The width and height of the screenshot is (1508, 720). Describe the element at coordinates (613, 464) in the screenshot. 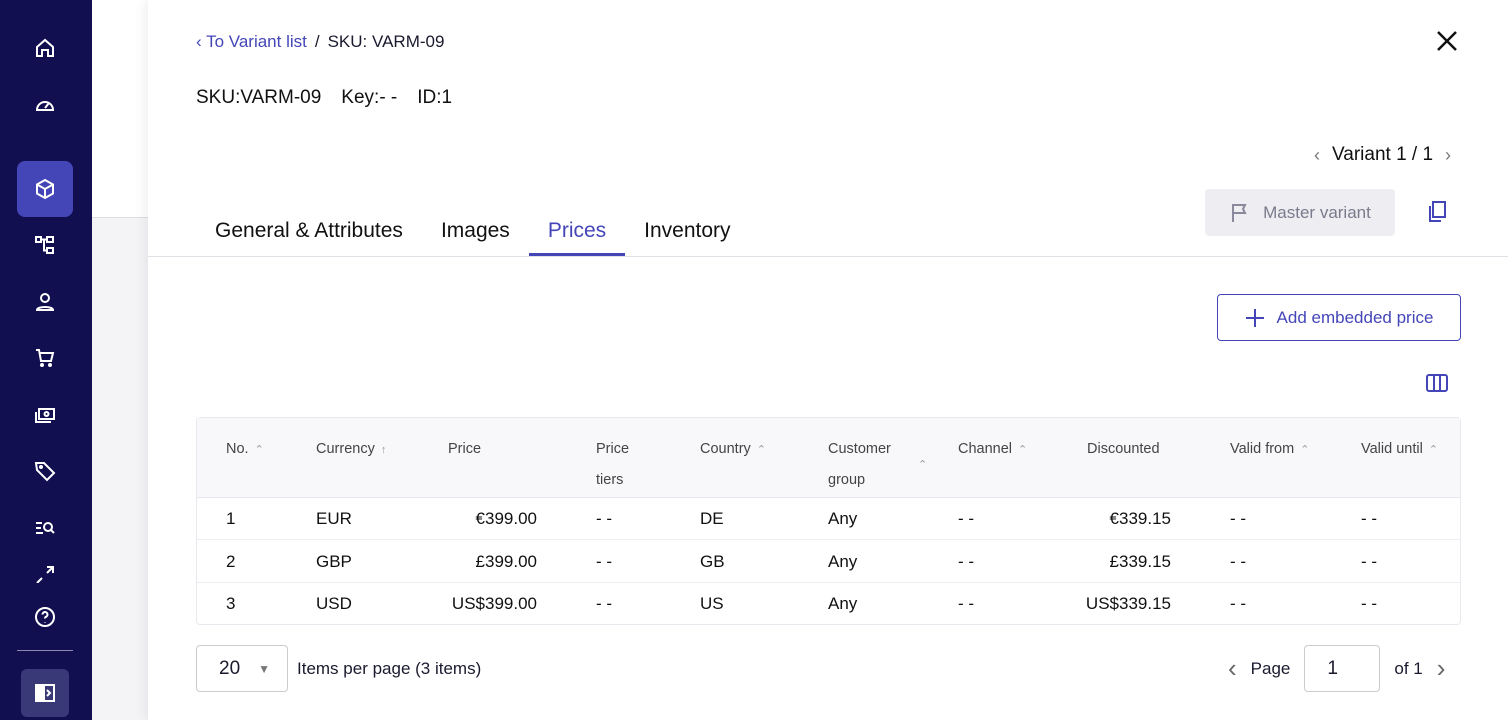

I see `column-header-label: Price tiers` at that location.